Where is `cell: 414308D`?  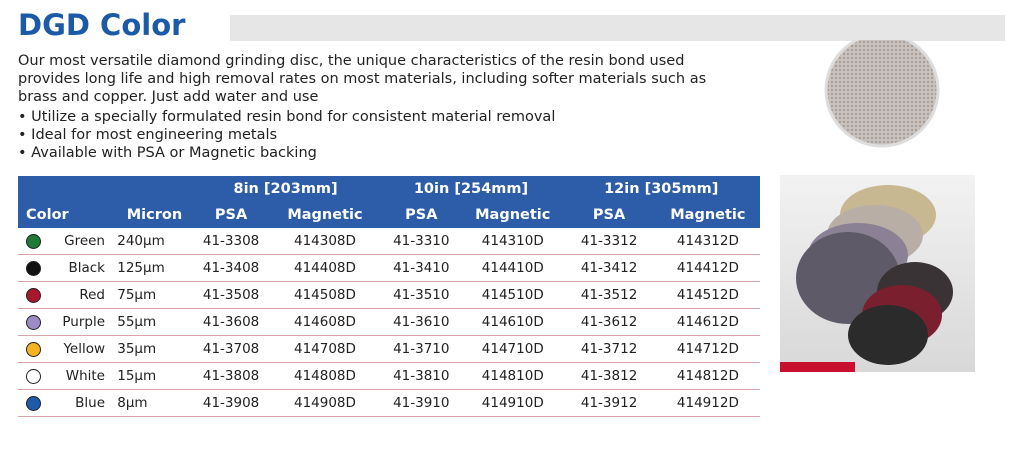
cell: 414308D is located at coordinates (325, 241).